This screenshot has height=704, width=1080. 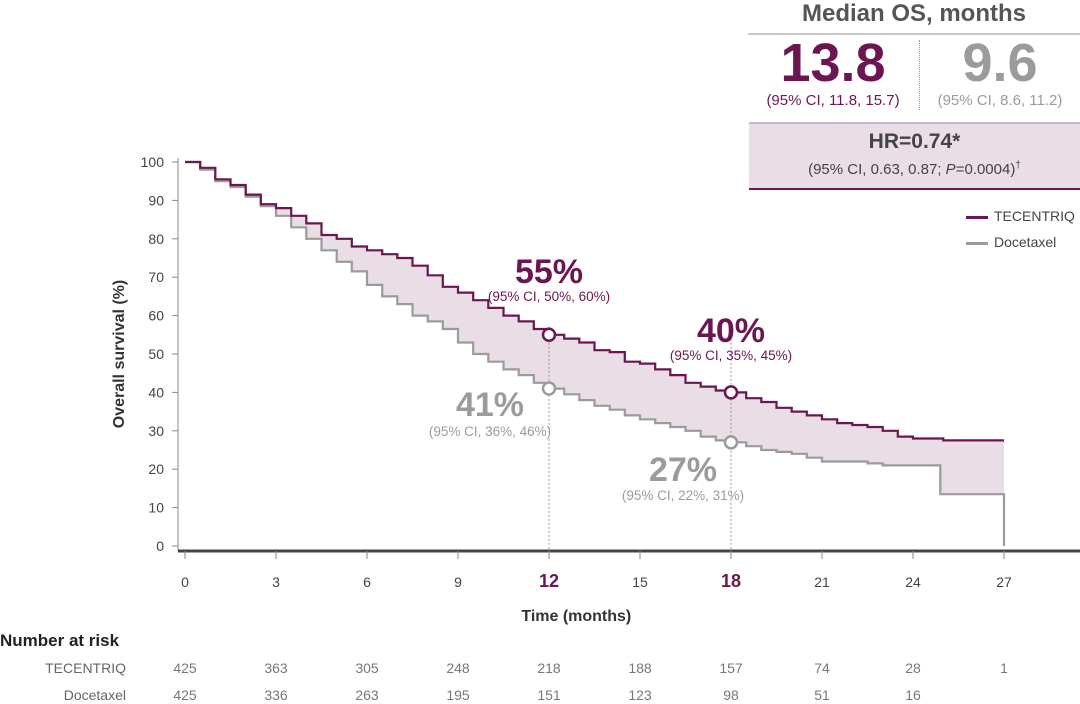 I want to click on hr-ci-prefix: (95% CI, 0.63, 0.87;, so click(x=877, y=169).